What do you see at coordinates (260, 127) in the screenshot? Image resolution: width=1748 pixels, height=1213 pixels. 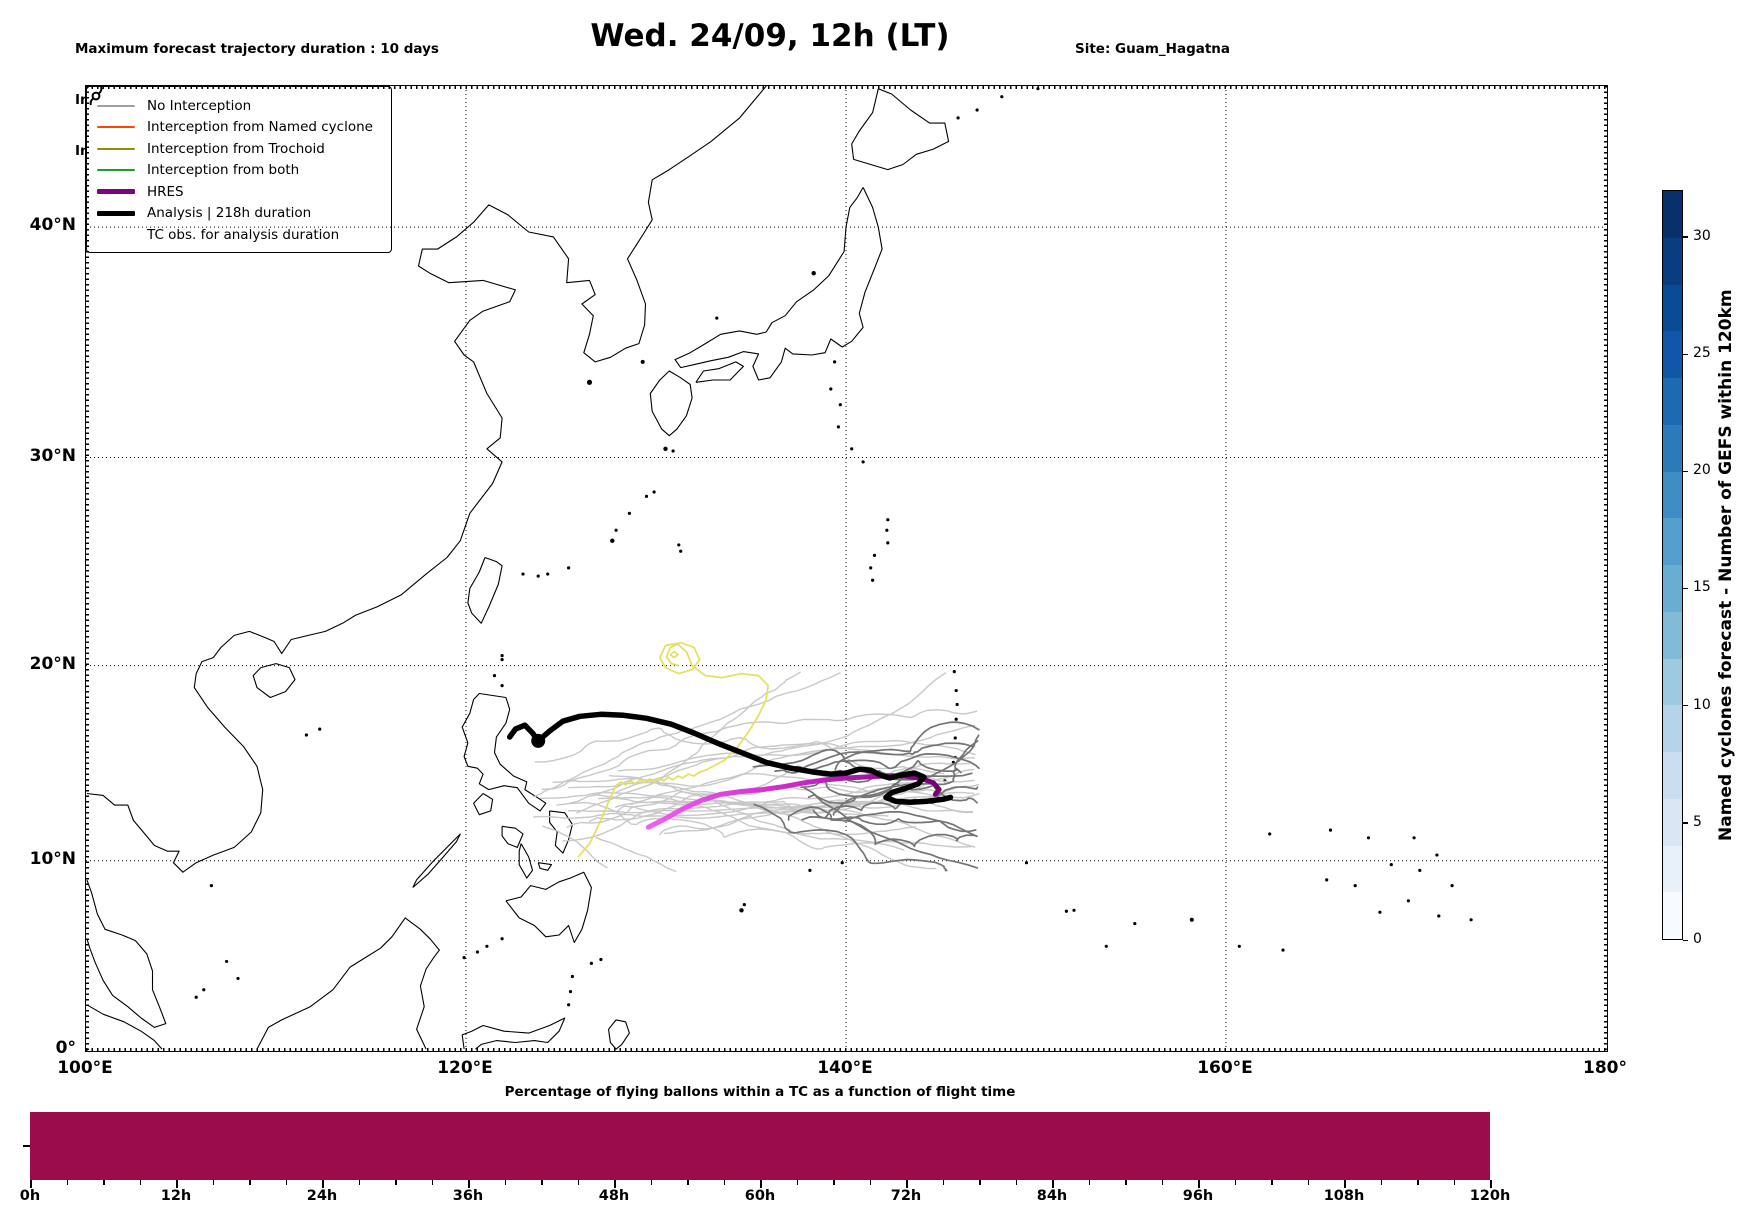 I see `legend-item-label: Interception from Named cyclone` at bounding box center [260, 127].